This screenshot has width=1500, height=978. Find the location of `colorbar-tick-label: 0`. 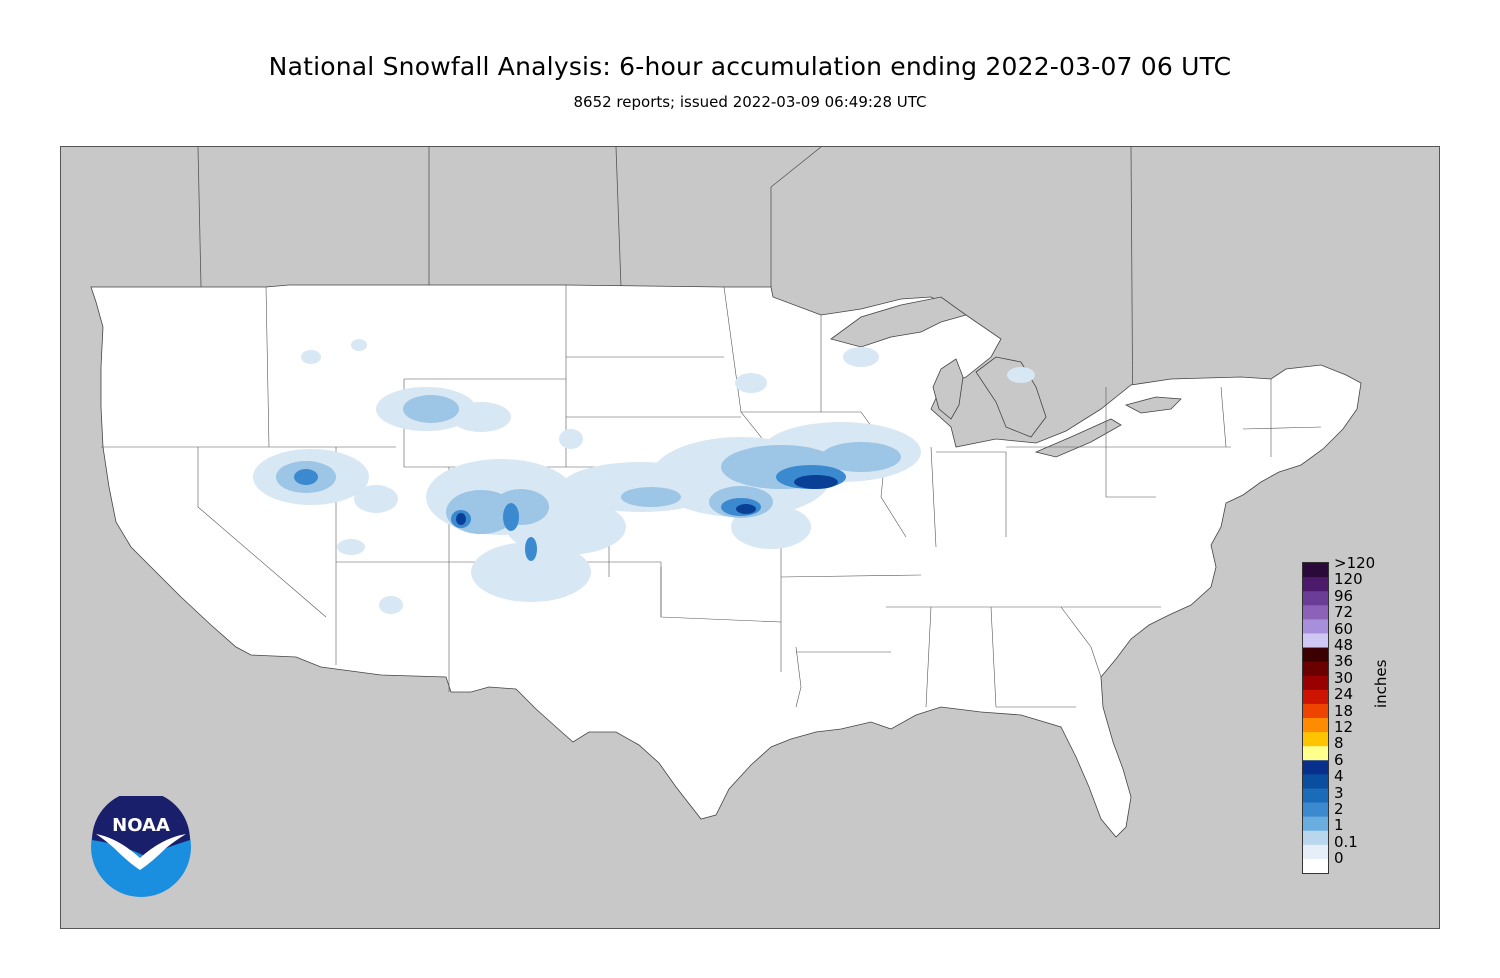

colorbar-tick-label: 0 is located at coordinates (1339, 858).